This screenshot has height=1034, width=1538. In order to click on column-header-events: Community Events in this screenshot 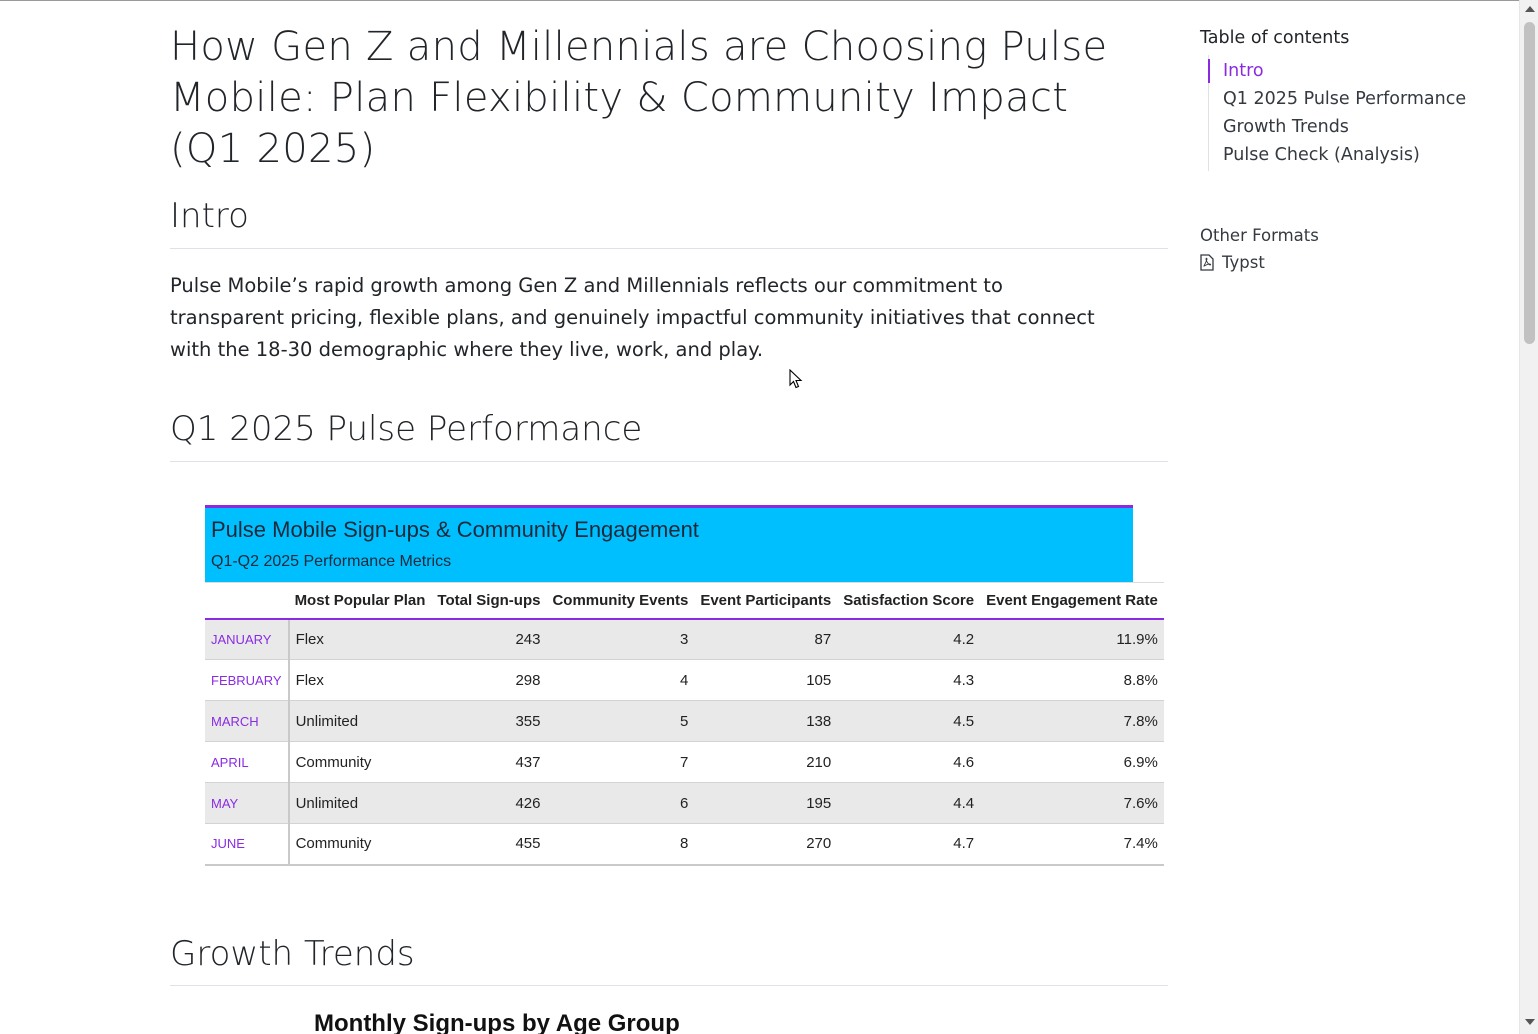, I will do `click(620, 601)`.